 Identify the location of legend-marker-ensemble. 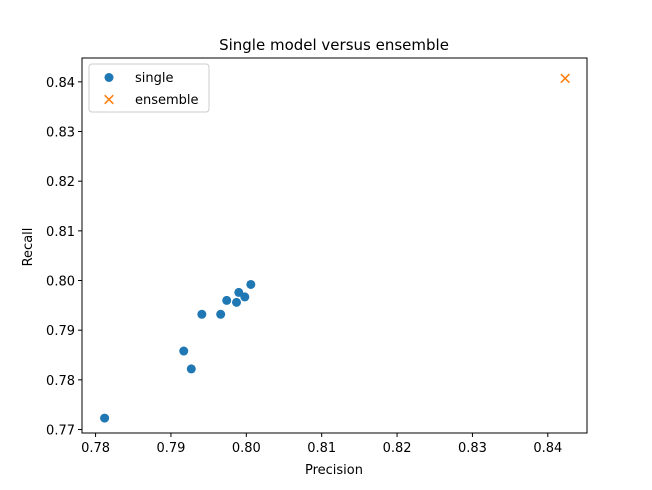
(109, 99).